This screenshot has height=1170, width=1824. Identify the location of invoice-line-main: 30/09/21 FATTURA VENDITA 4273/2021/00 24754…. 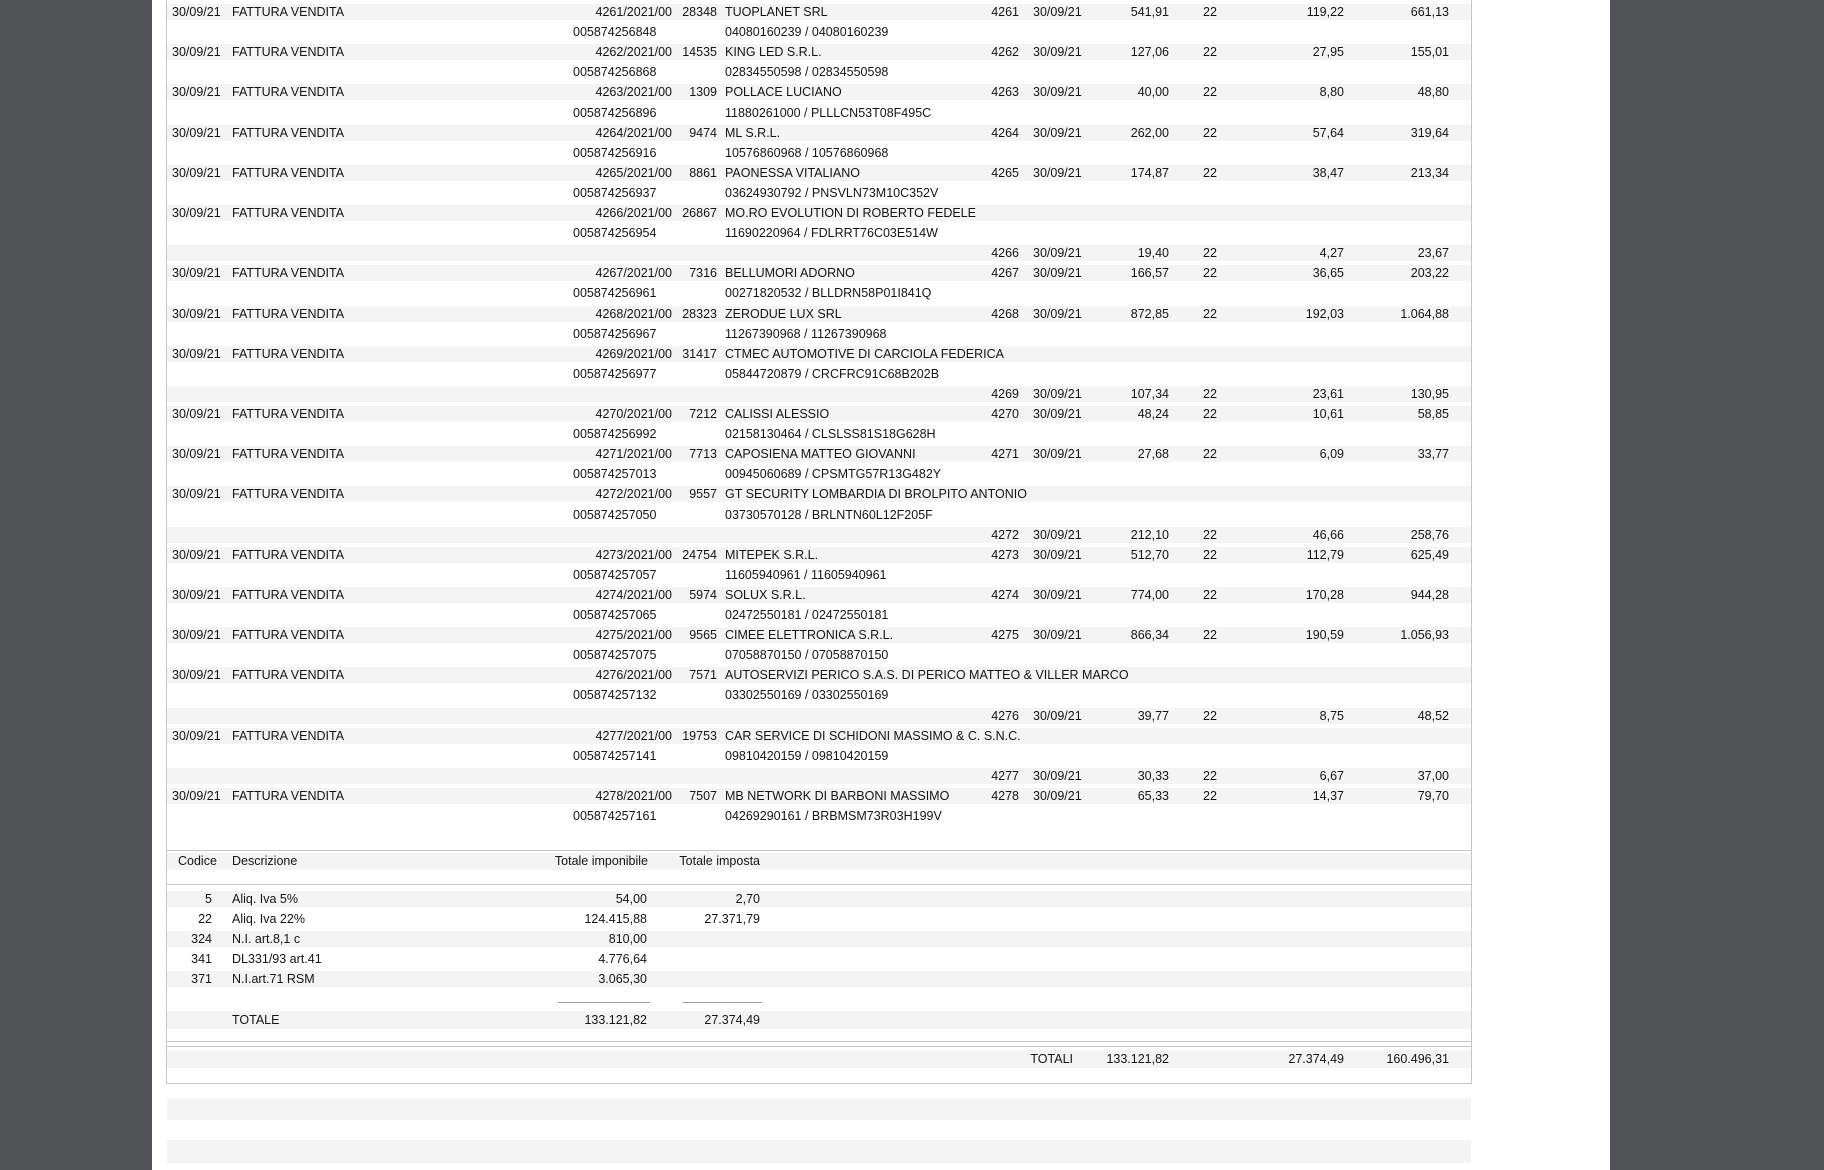
(819, 554).